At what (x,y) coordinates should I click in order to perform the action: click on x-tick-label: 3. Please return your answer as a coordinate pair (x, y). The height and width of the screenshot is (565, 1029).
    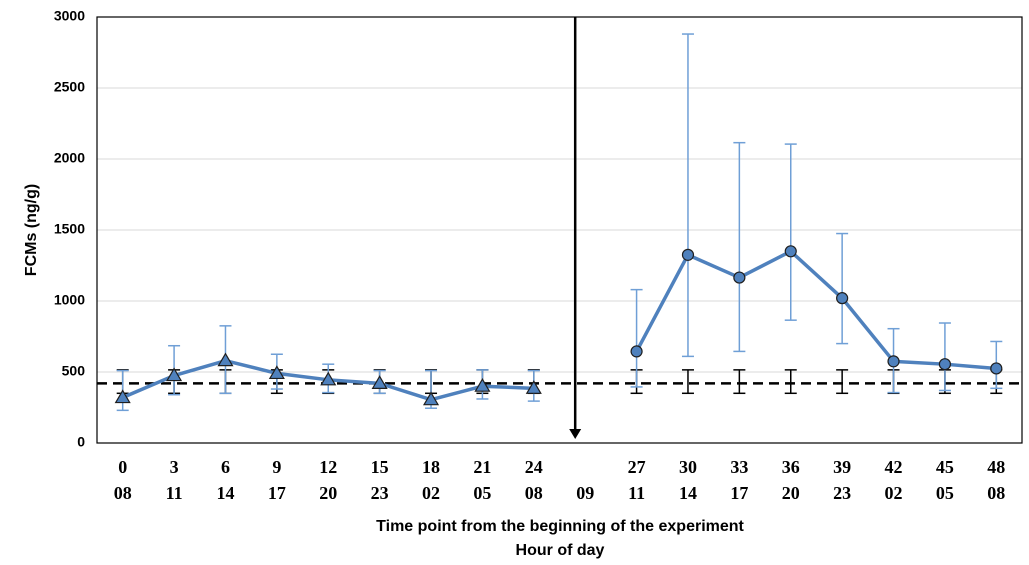
    Looking at the image, I should click on (174, 467).